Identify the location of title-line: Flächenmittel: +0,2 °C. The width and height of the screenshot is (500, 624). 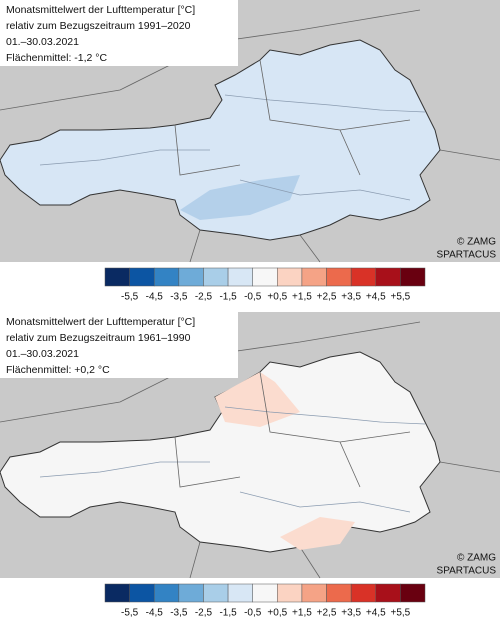
(58, 370).